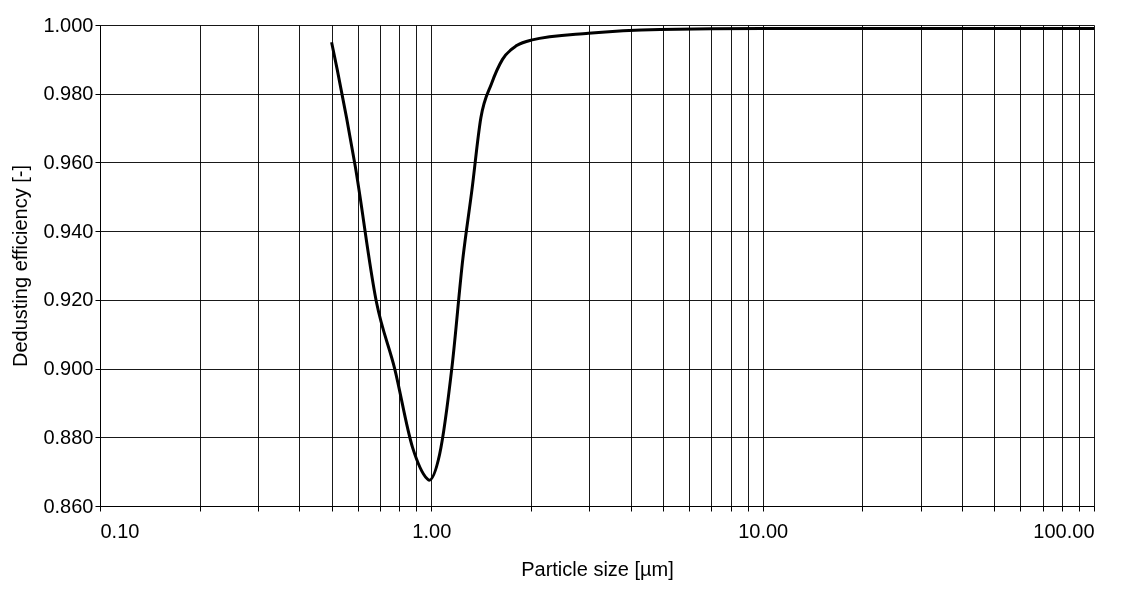 This screenshot has width=1141, height=589. Describe the element at coordinates (68, 93) in the screenshot. I see `y-tick-label: 0.980` at that location.